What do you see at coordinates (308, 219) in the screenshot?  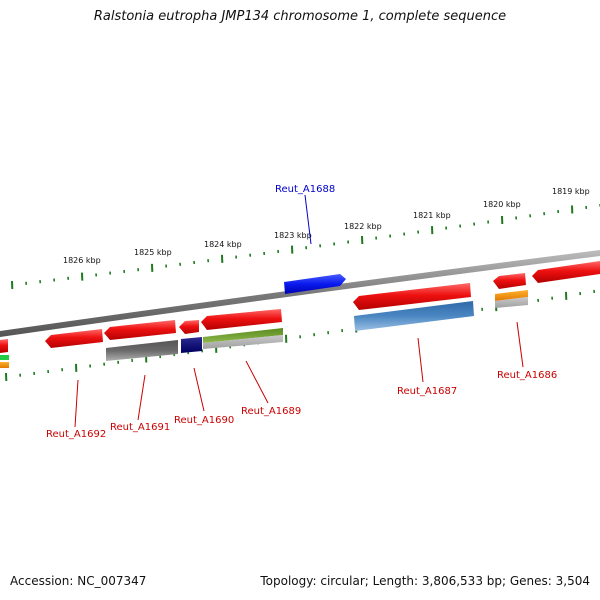 I see `leader-reut-a1688` at bounding box center [308, 219].